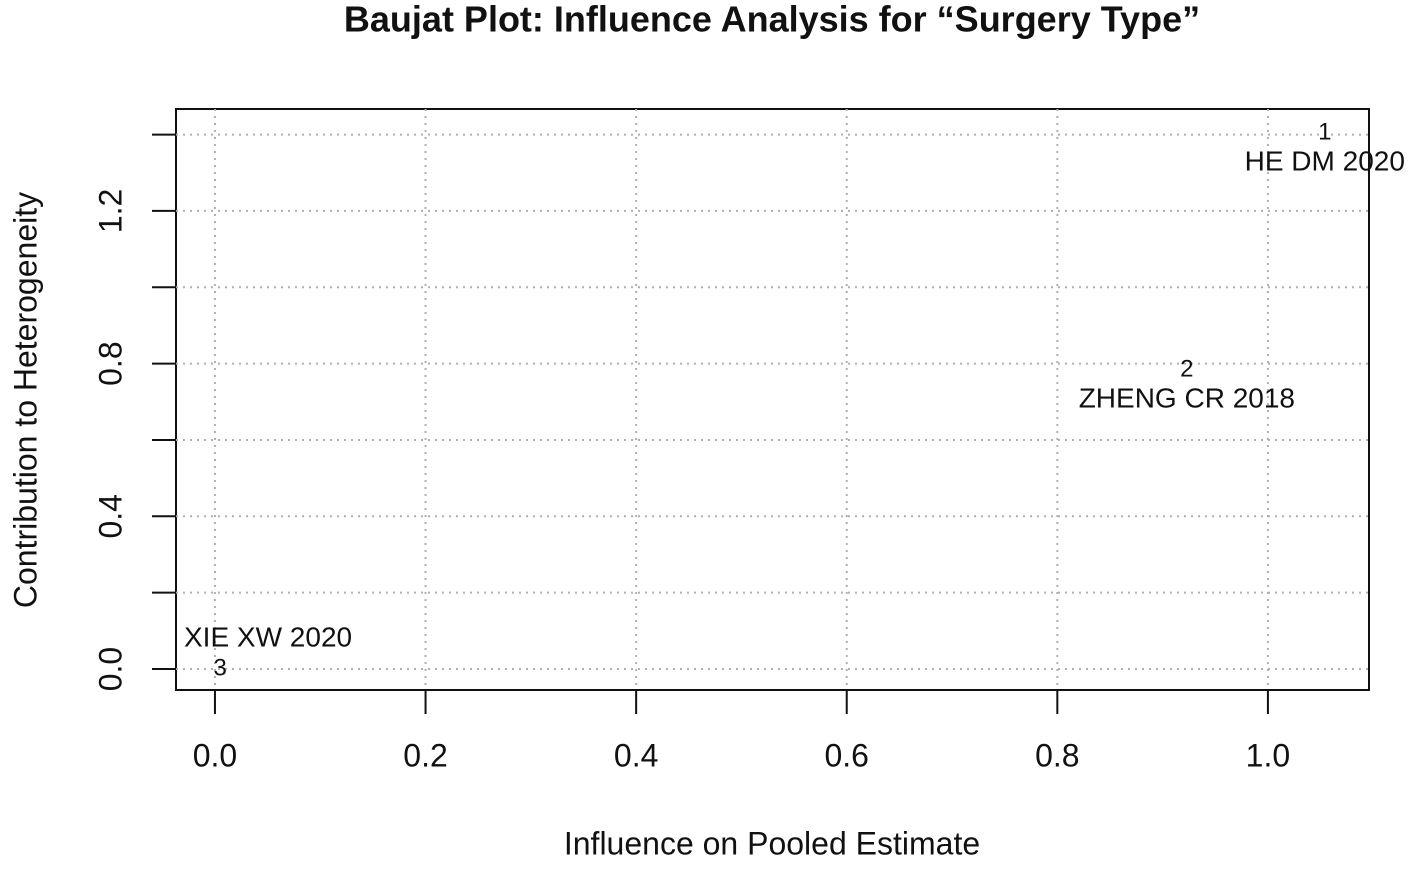 The image size is (1418, 871). Describe the element at coordinates (1268, 755) in the screenshot. I see `x-tick-label: 1.0` at that location.